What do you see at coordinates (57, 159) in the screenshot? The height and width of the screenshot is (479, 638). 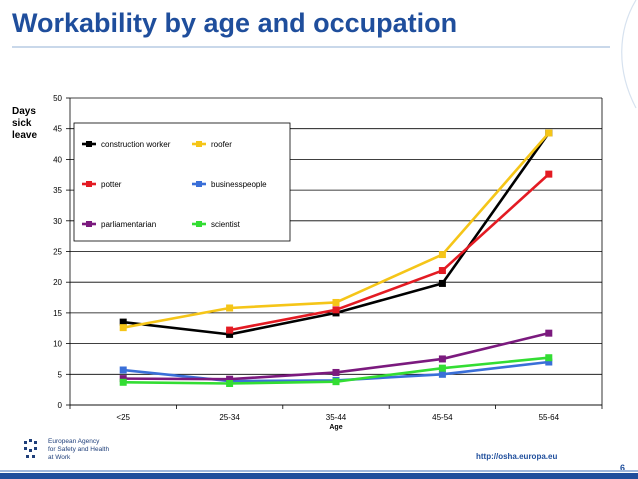 I see `y-tick-label: 40` at bounding box center [57, 159].